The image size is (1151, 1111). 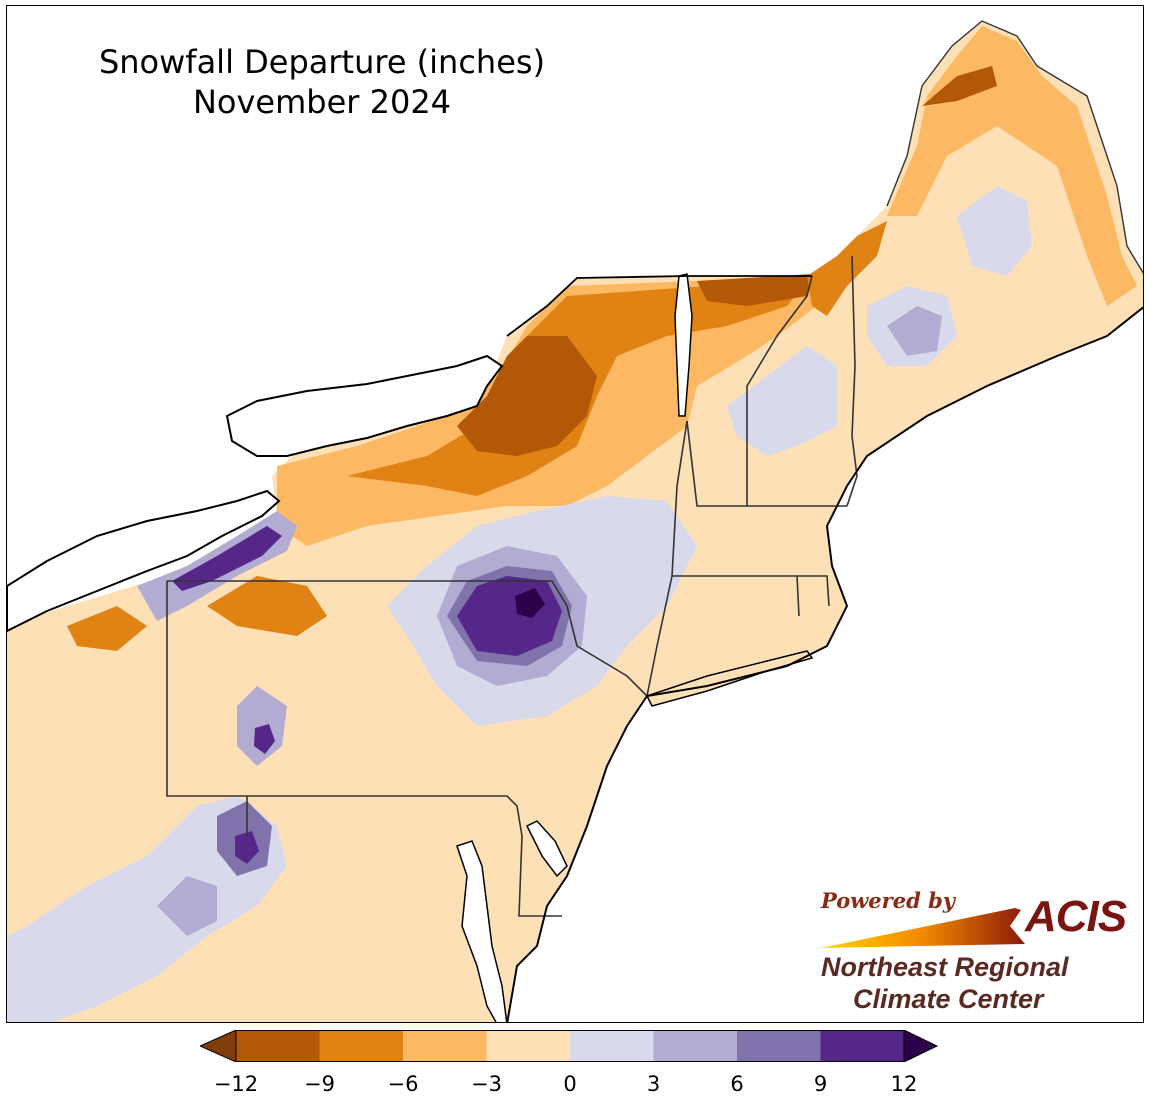 I want to click on long-island, so click(x=729, y=678).